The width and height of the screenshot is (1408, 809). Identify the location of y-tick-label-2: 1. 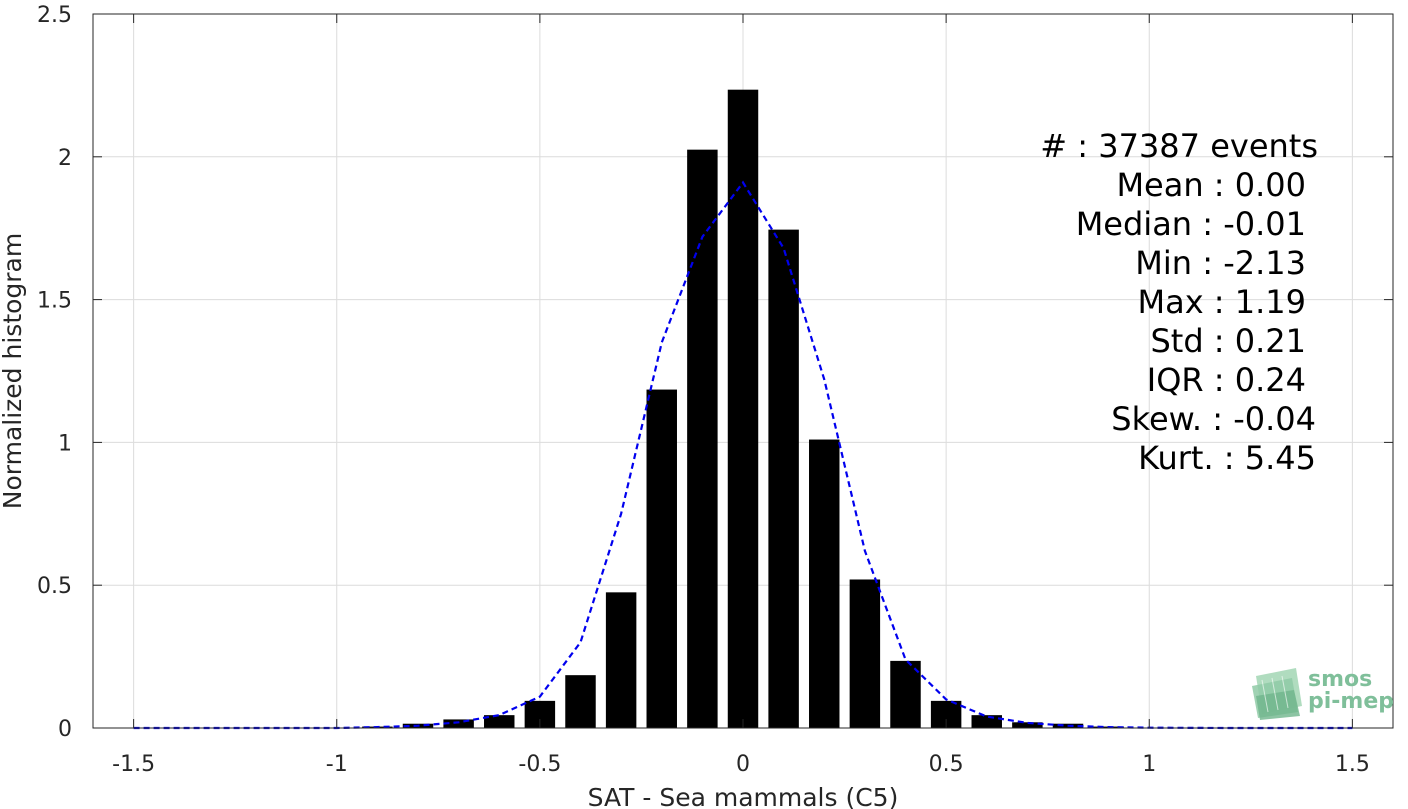
(65, 443).